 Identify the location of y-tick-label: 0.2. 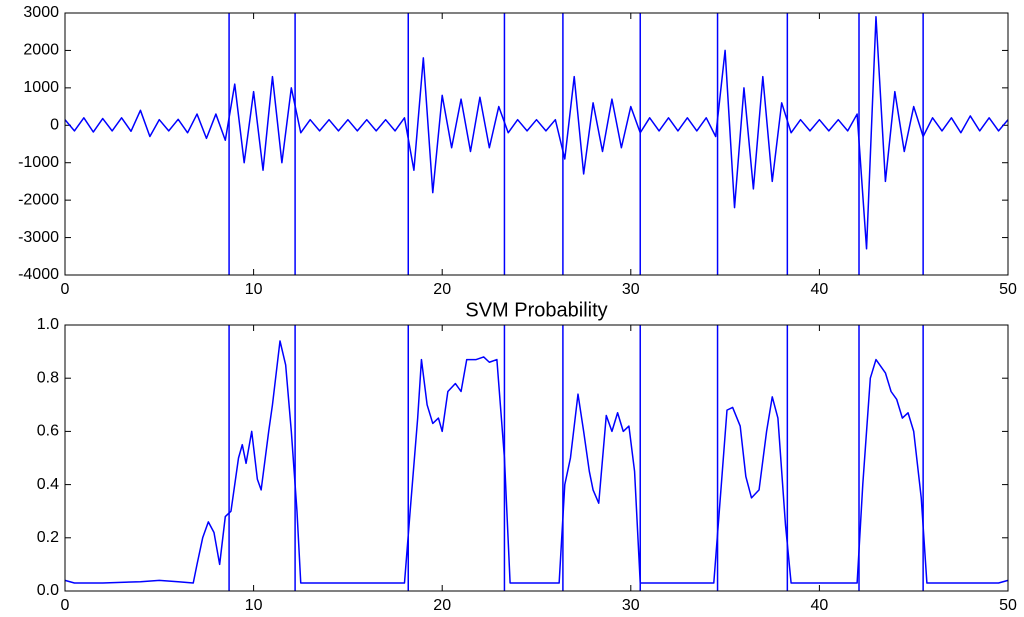
(48, 537).